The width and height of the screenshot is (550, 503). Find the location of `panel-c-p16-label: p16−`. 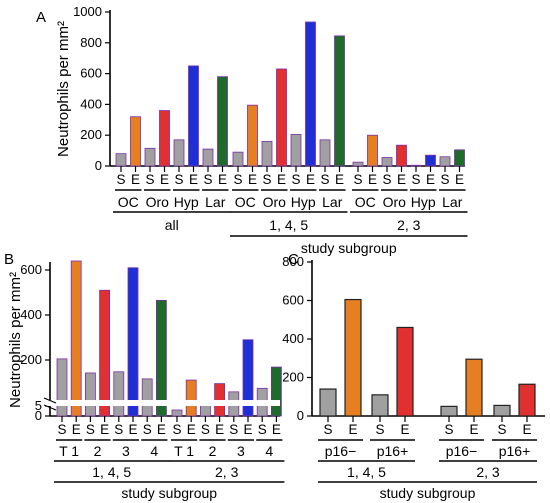

panel-c-p16-label: p16− is located at coordinates (341, 451).